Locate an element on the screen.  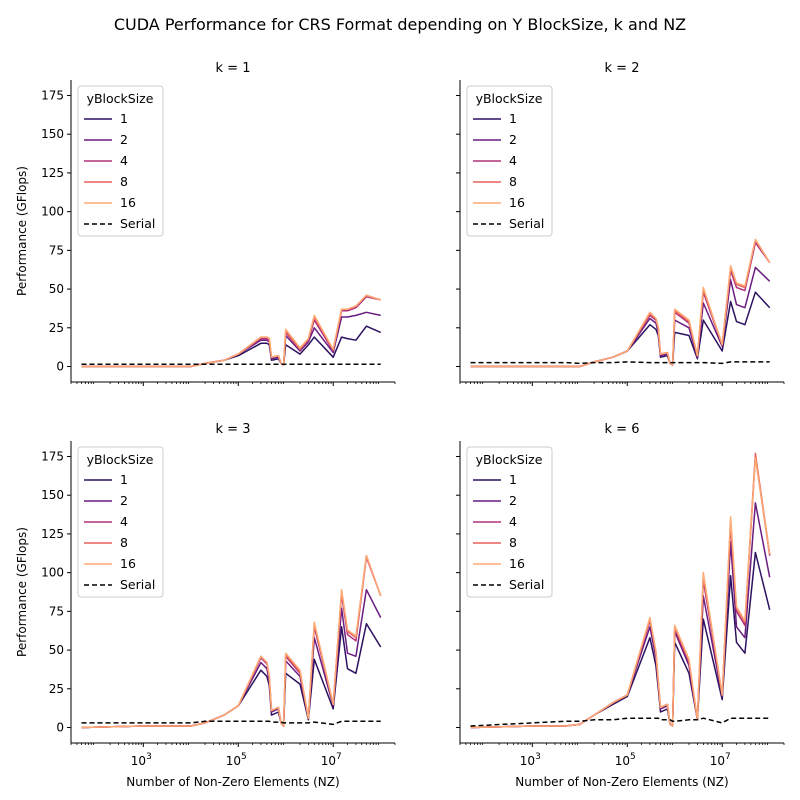
subplot-title: k = 2 is located at coordinates (622, 68).